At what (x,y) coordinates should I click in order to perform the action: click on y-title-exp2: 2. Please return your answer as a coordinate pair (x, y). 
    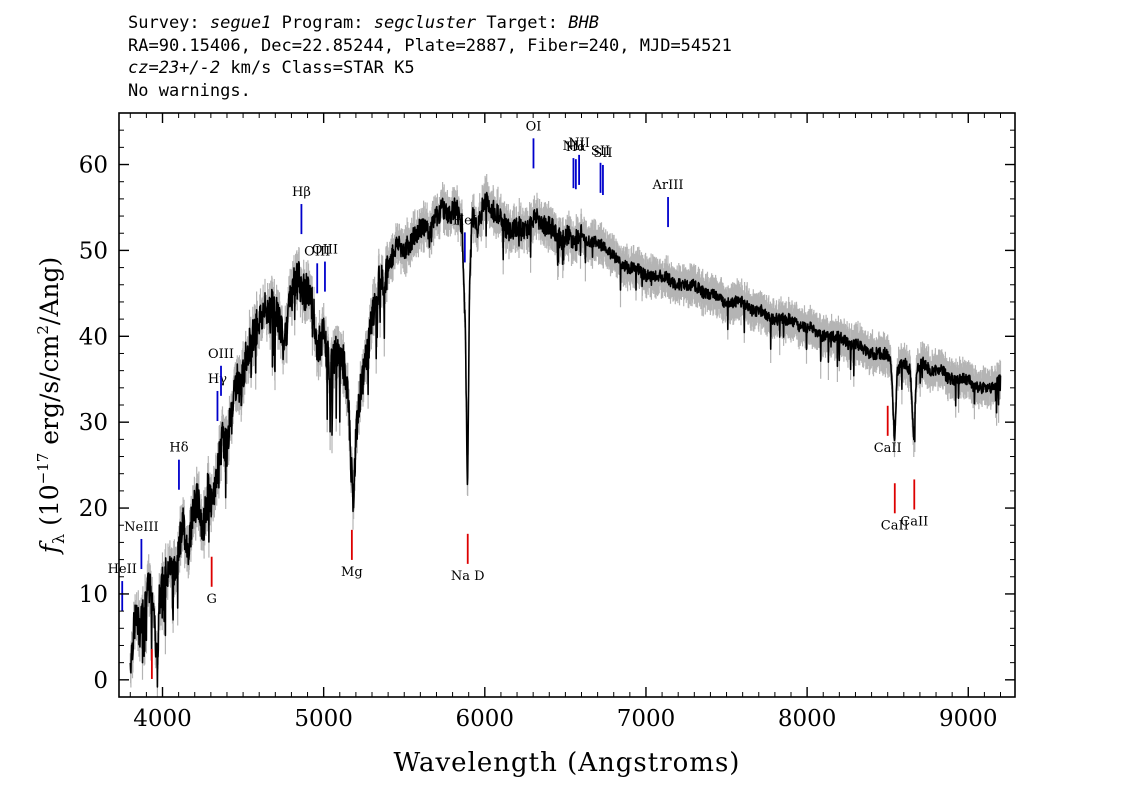
    Looking at the image, I should click on (43, 330).